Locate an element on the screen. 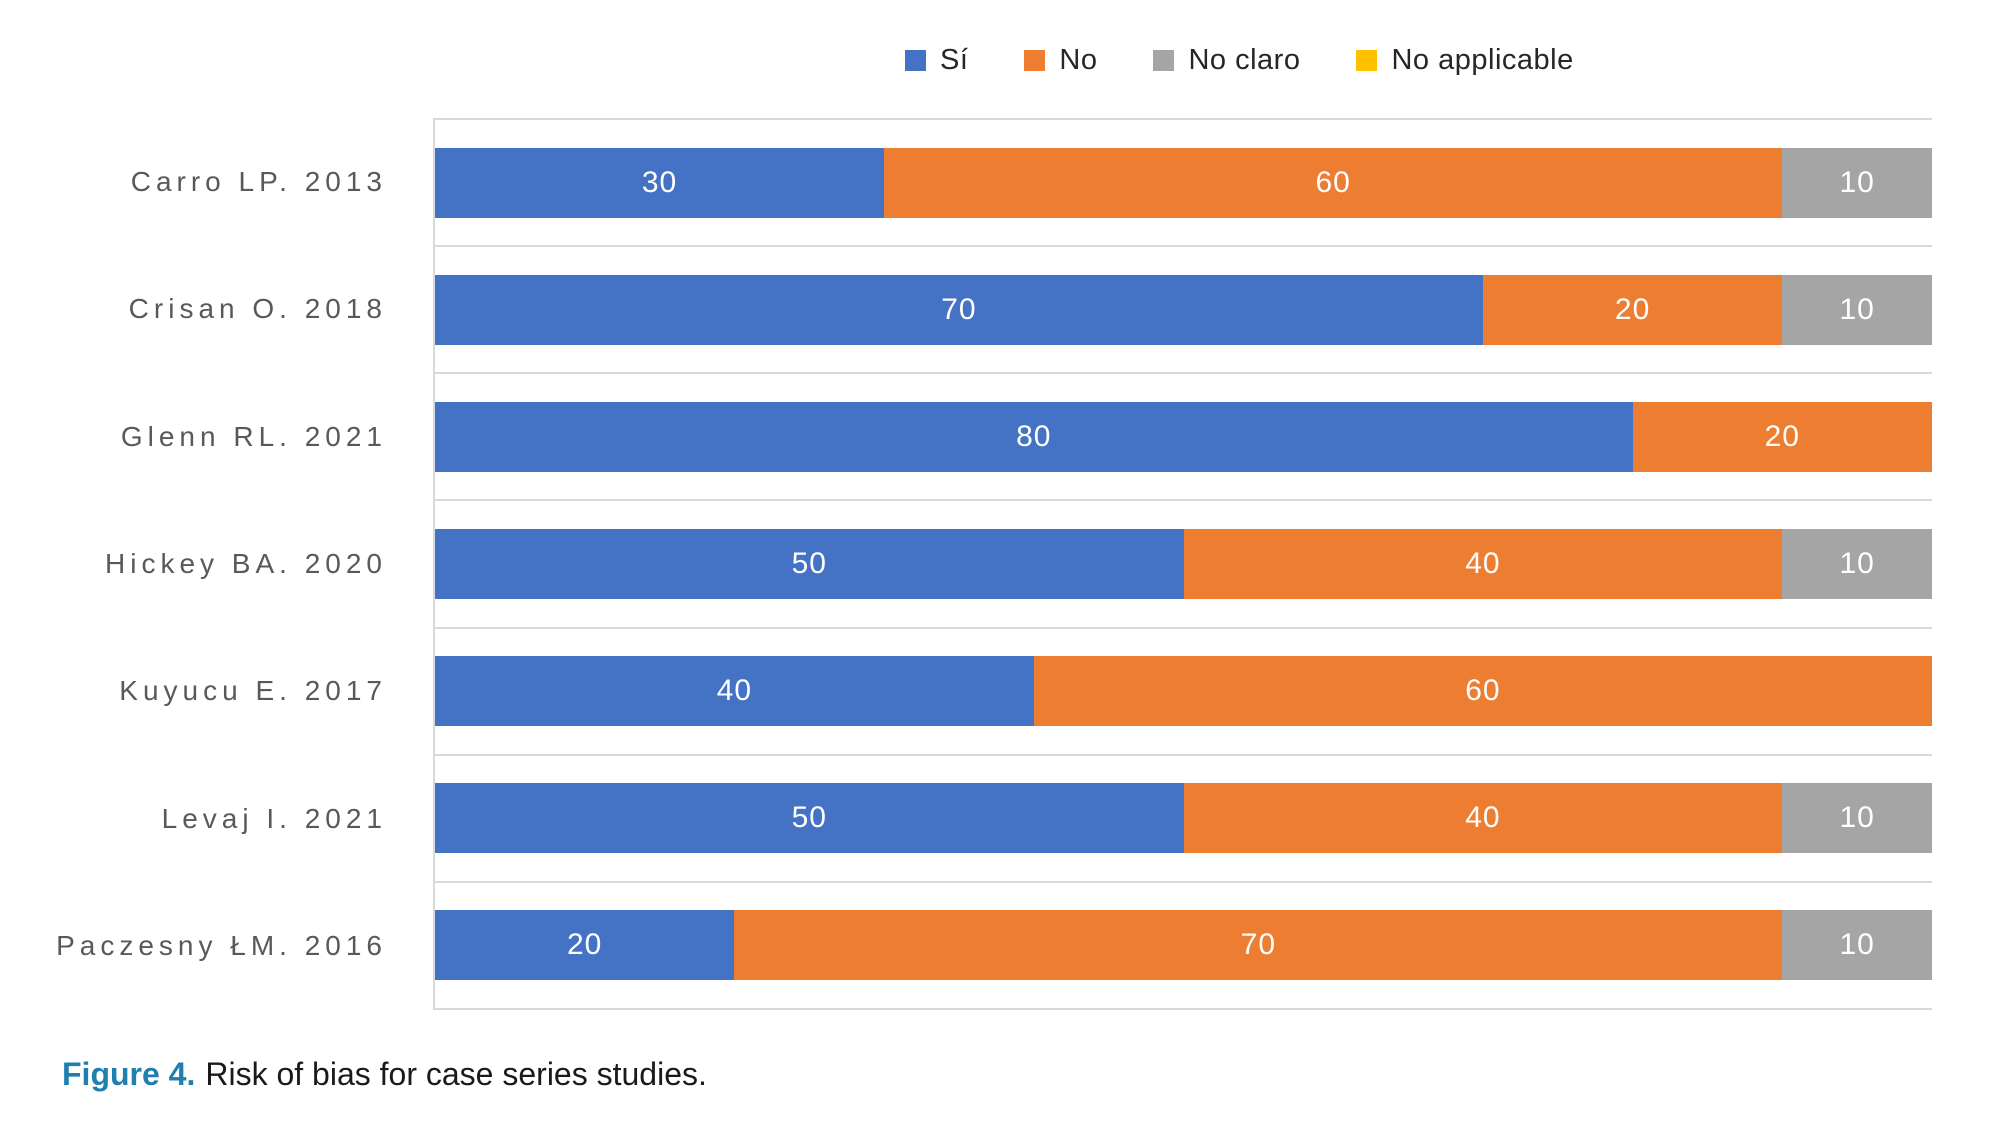 The height and width of the screenshot is (1139, 1990). chart-band: 80 20 is located at coordinates (1183, 438).